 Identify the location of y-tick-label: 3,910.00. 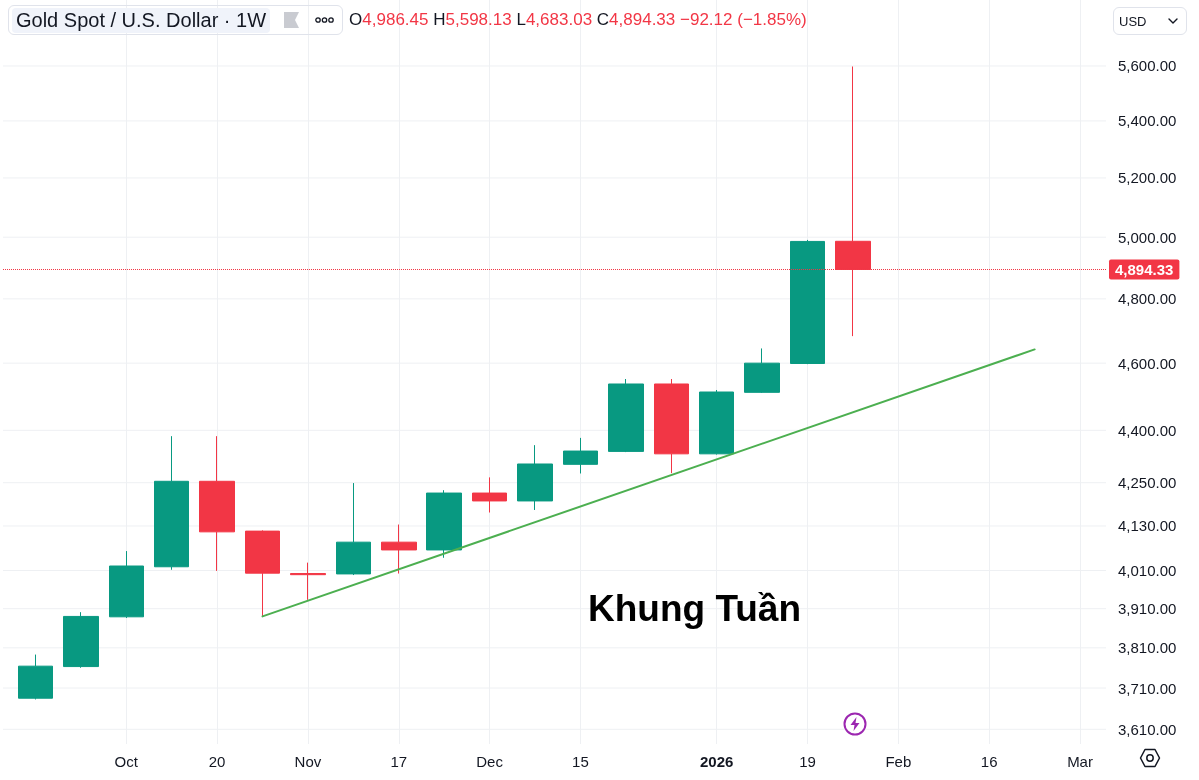
(1147, 609).